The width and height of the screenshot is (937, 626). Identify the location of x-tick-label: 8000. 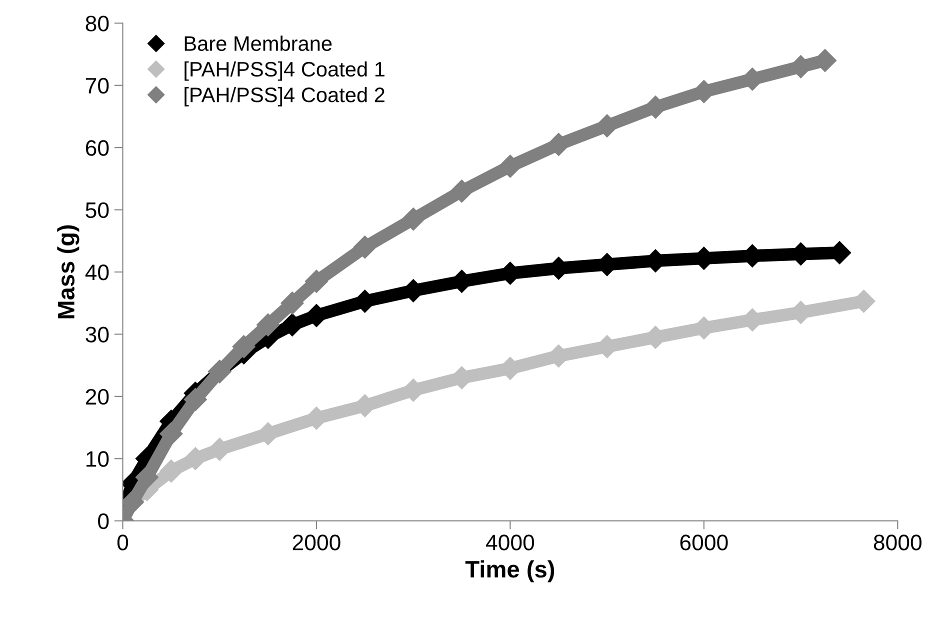
(898, 542).